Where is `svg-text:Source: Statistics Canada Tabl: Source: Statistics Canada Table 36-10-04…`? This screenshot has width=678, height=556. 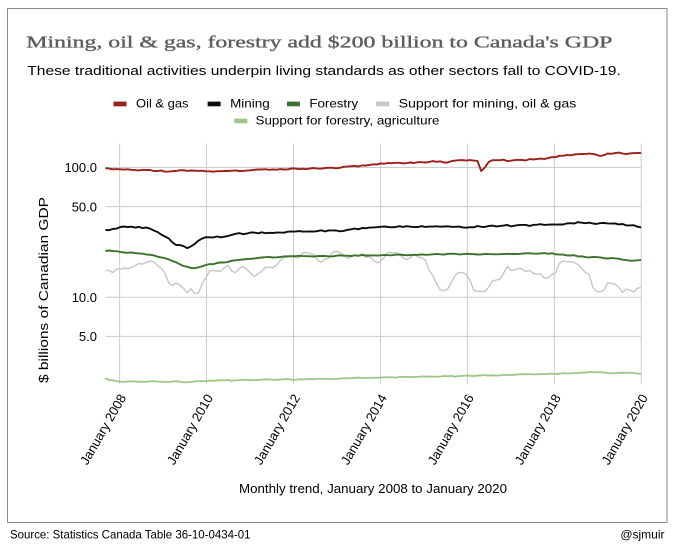 svg-text:Source: Statistics Canada Tabl: Source: Statistics Canada Table 36-10-04… is located at coordinates (130, 535).